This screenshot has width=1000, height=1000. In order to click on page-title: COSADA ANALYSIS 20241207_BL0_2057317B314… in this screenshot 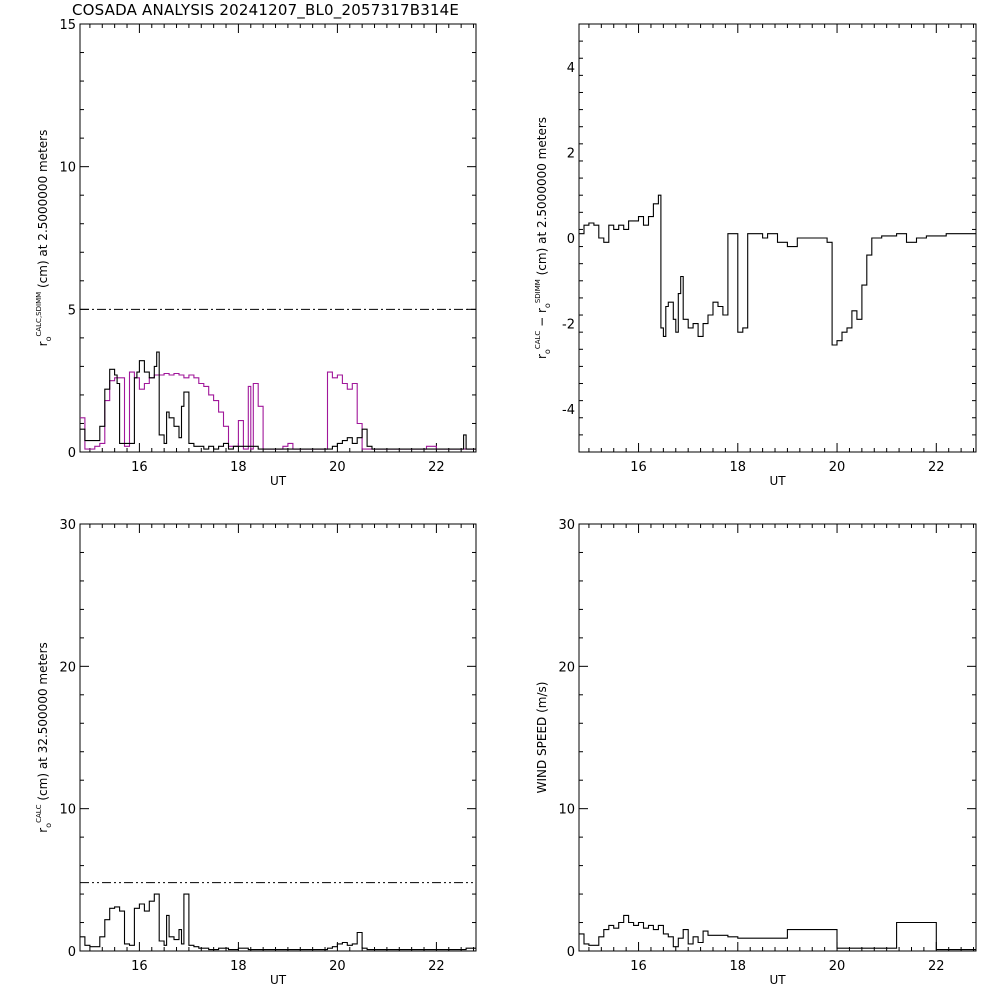, I will do `click(266, 10)`.